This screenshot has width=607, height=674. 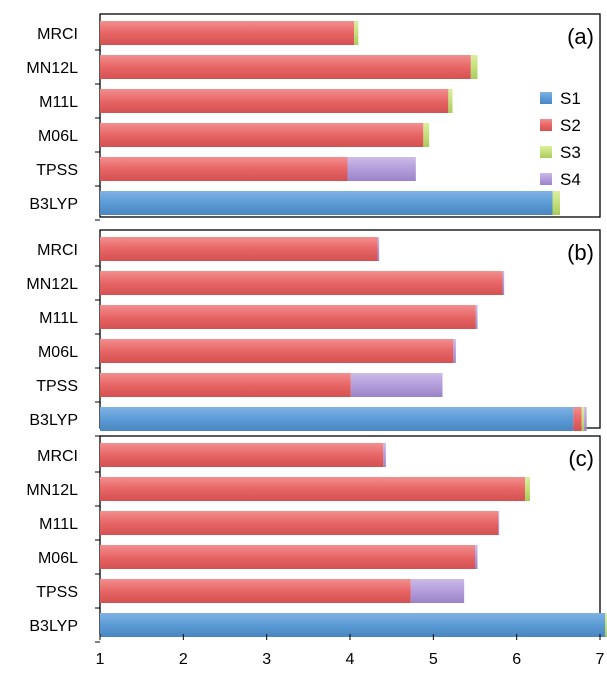 I want to click on legend: S1 S2 S3 S4, so click(x=560, y=139).